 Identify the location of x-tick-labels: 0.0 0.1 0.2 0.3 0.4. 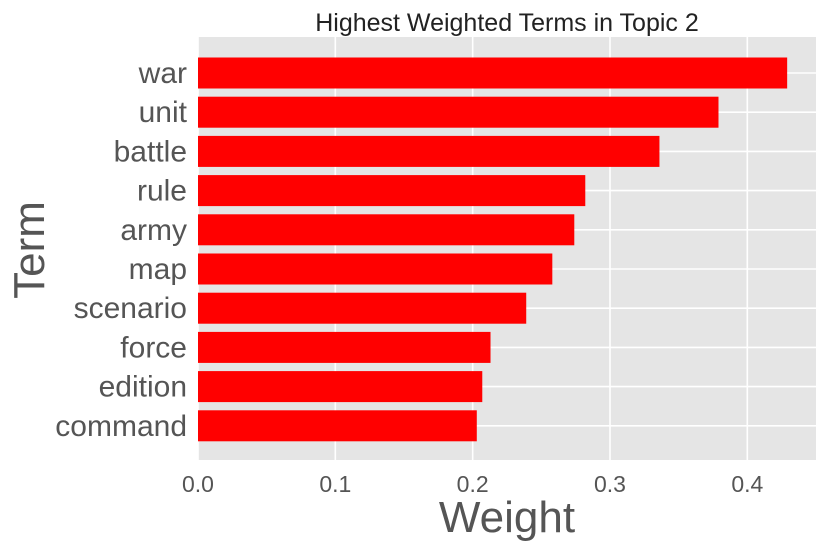
(473, 484).